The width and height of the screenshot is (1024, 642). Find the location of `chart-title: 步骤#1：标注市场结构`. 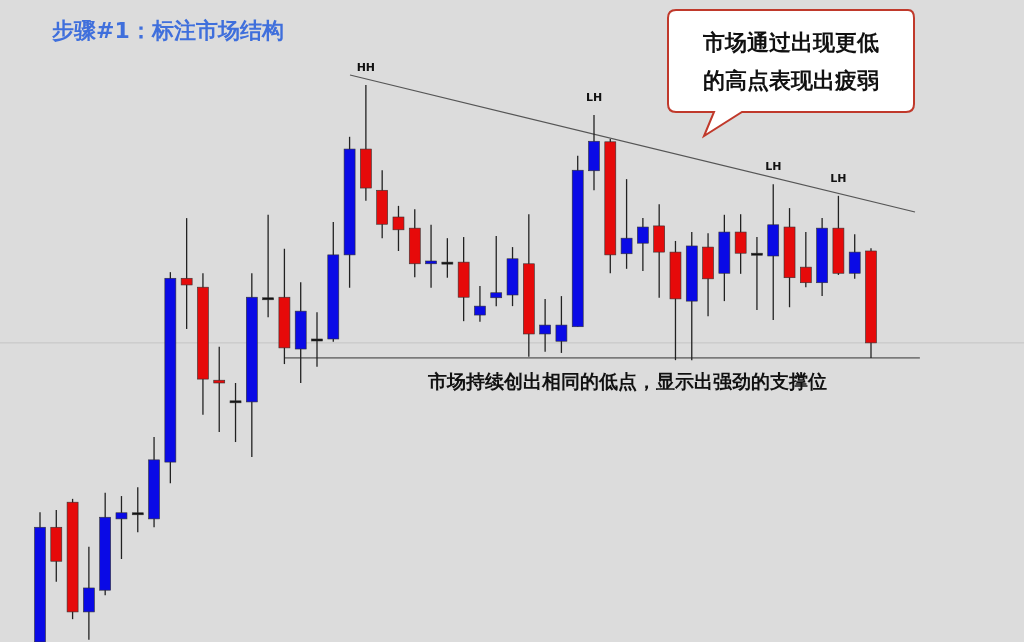

chart-title: 步骤#1：标注市场结构 is located at coordinates (168, 30).